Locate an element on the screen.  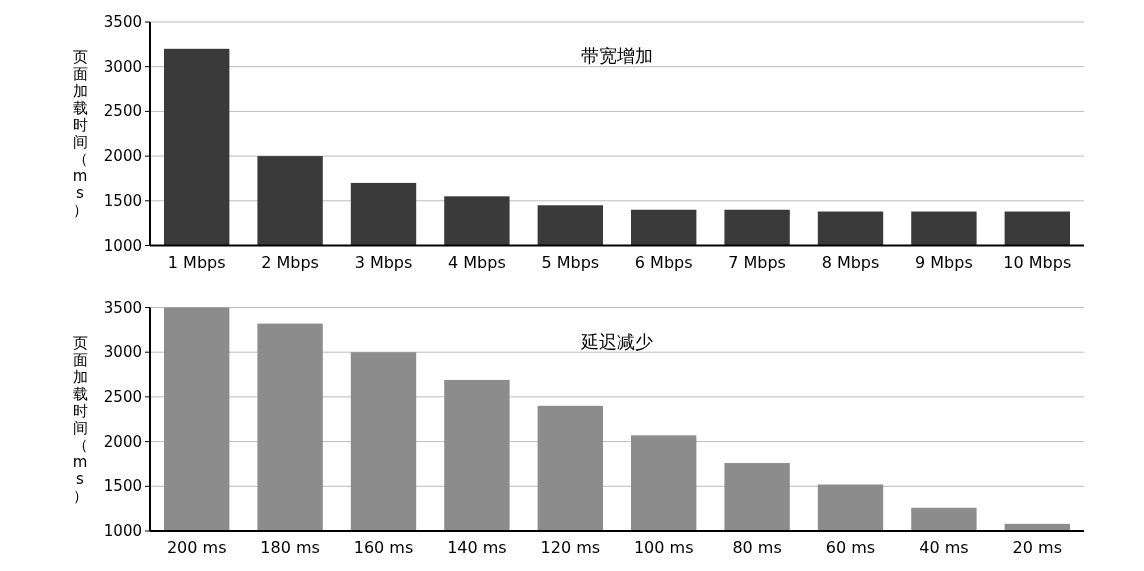
text: 延迟减少 is located at coordinates (616, 341).